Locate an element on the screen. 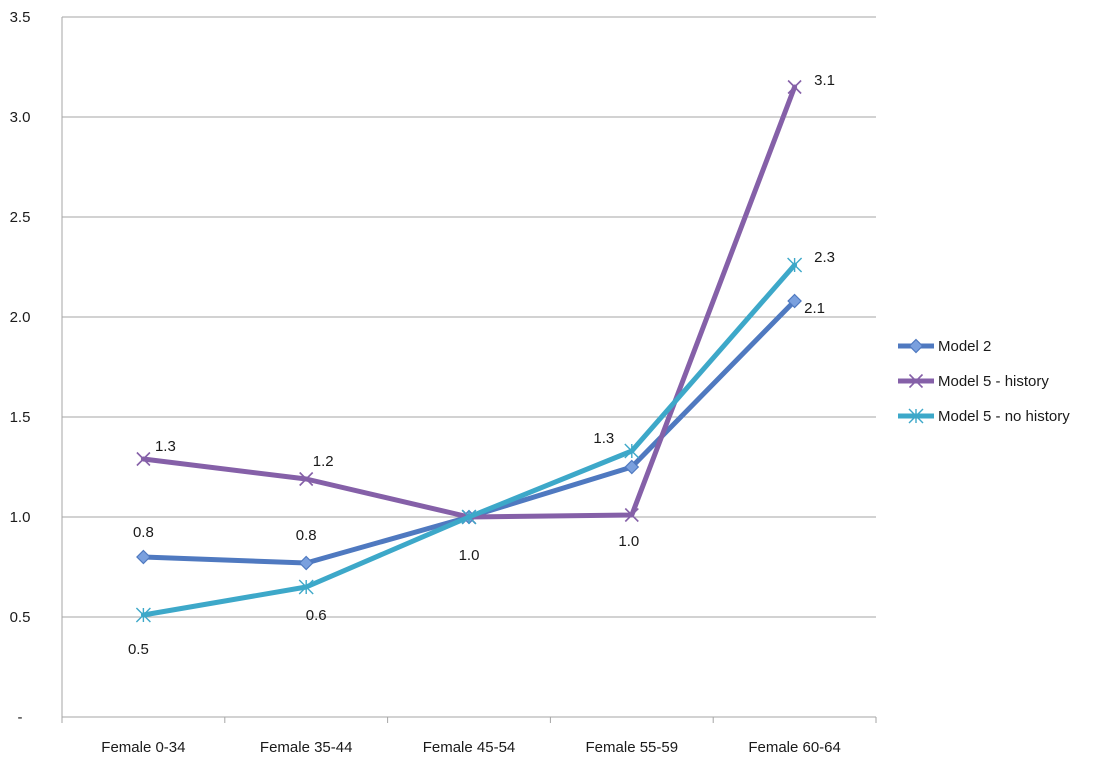 The image size is (1117, 762). data-label-model-5-no-history: 1.3 is located at coordinates (603, 438).